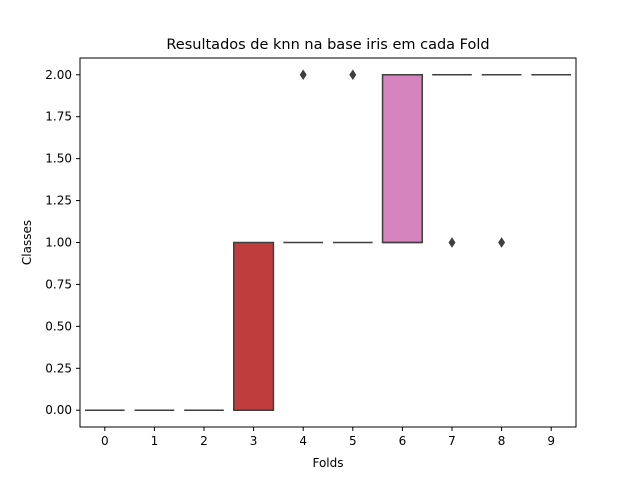 This screenshot has width=640, height=480. What do you see at coordinates (452, 441) in the screenshot?
I see `x-tick-label: 7` at bounding box center [452, 441].